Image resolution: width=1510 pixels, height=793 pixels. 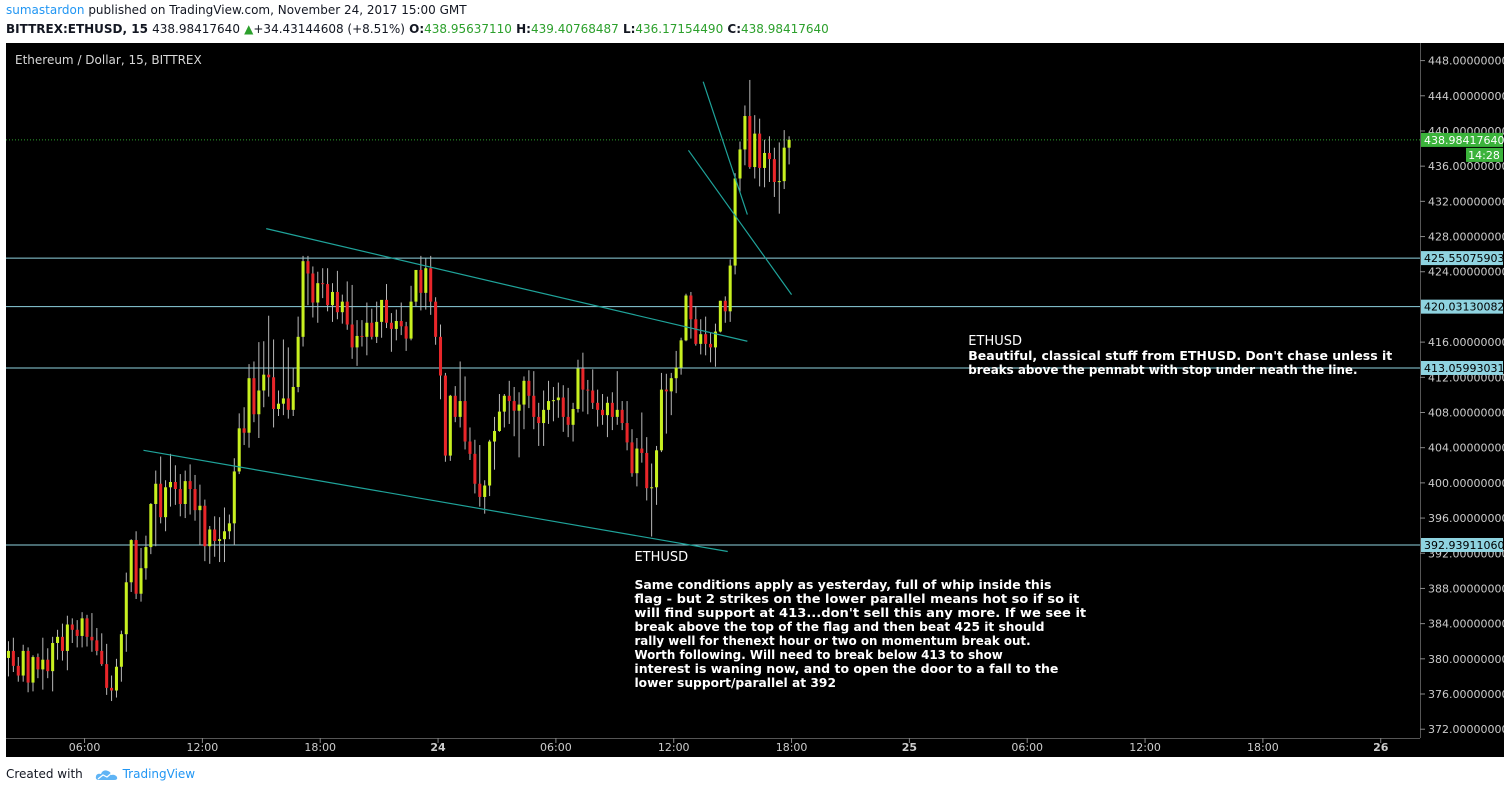 I want to click on y-tick-label: 380.00000000, so click(x=1466, y=659).